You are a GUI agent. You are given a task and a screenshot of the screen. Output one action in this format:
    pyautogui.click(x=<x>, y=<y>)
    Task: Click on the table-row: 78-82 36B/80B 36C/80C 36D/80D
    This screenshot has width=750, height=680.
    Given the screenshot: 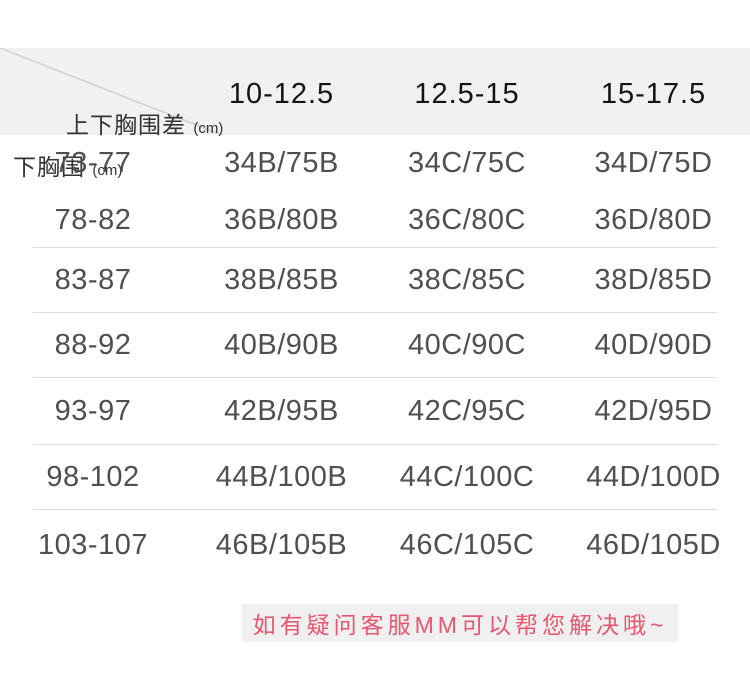 What is the action you would take?
    pyautogui.click(x=375, y=220)
    